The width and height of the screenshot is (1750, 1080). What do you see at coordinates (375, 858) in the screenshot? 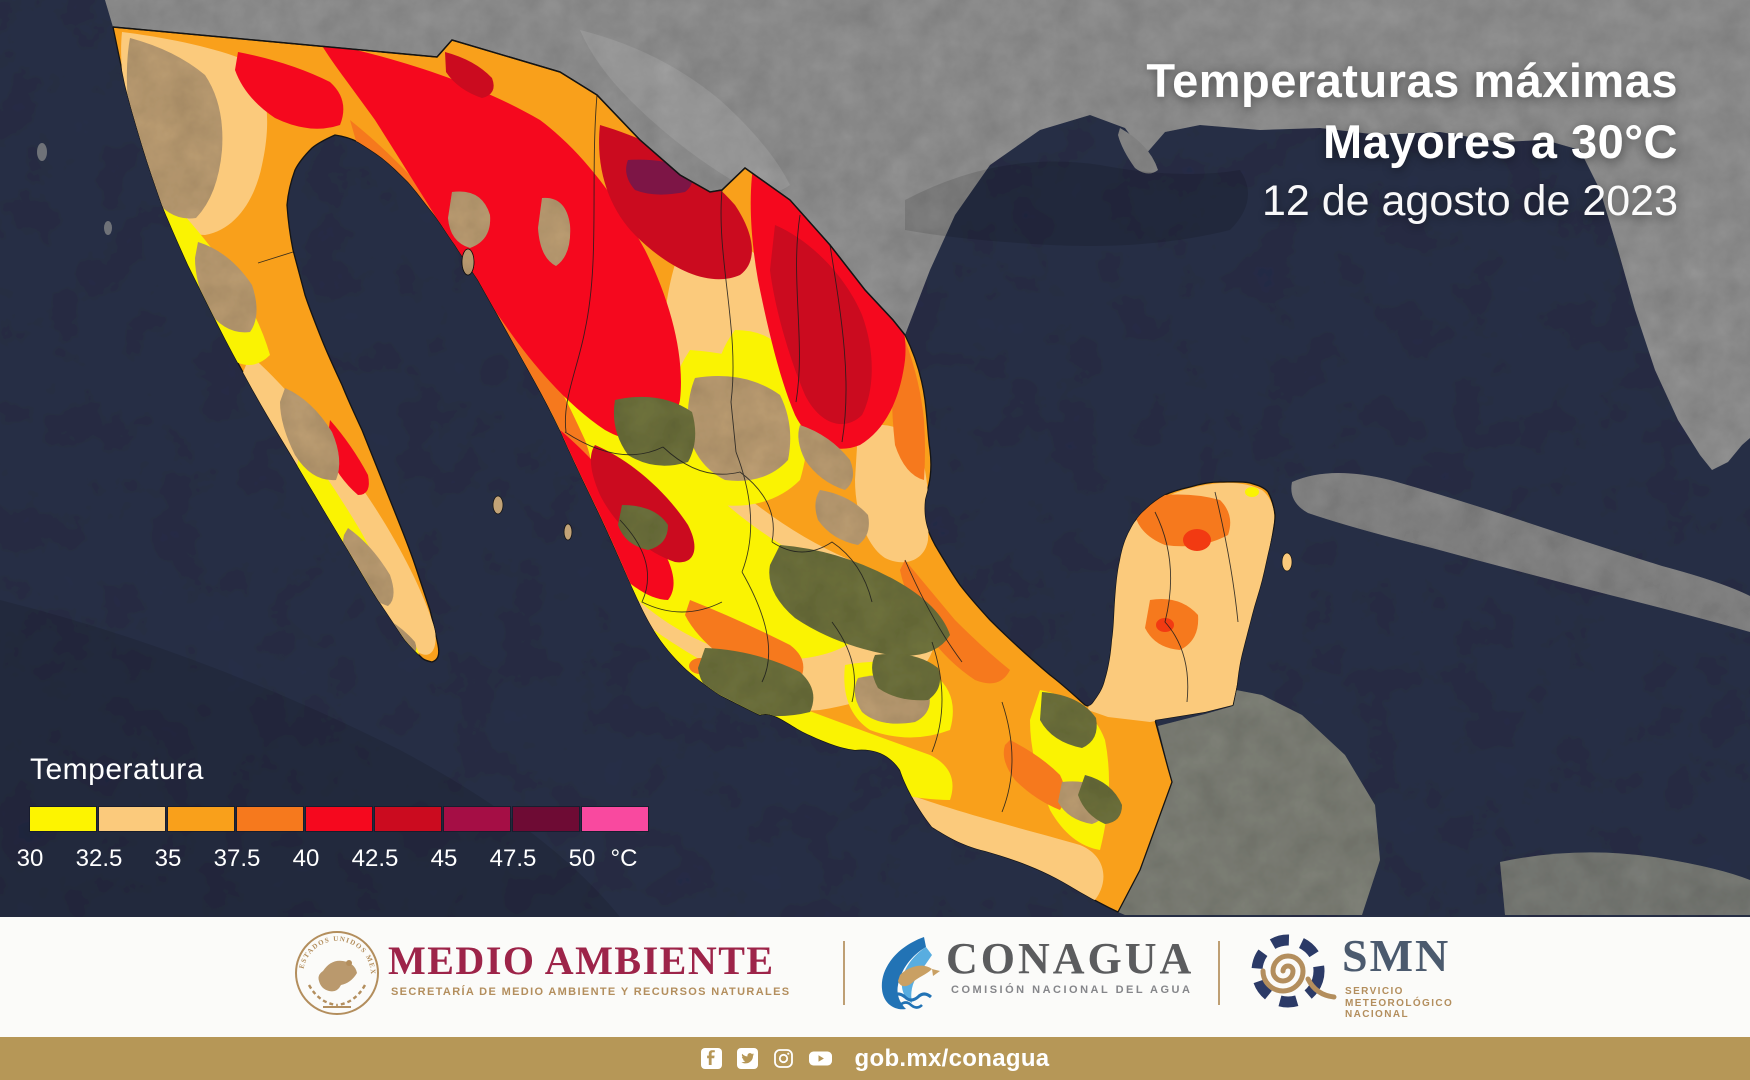
I see `legend-tick-label: 42.5` at bounding box center [375, 858].